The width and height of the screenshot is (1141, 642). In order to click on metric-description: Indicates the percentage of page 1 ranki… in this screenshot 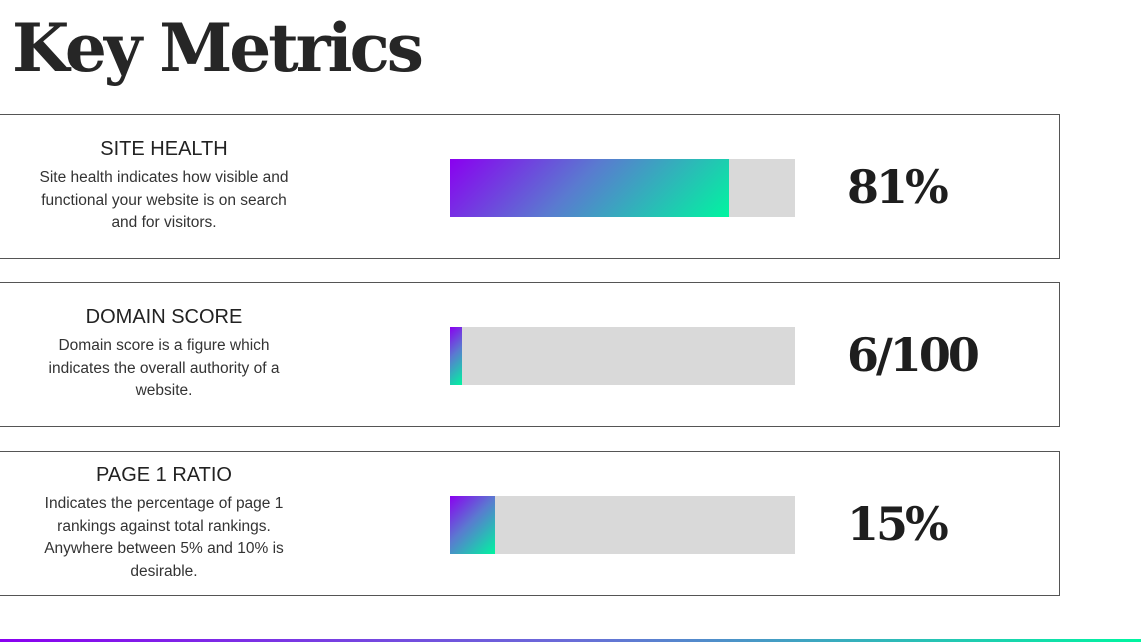, I will do `click(164, 537)`.